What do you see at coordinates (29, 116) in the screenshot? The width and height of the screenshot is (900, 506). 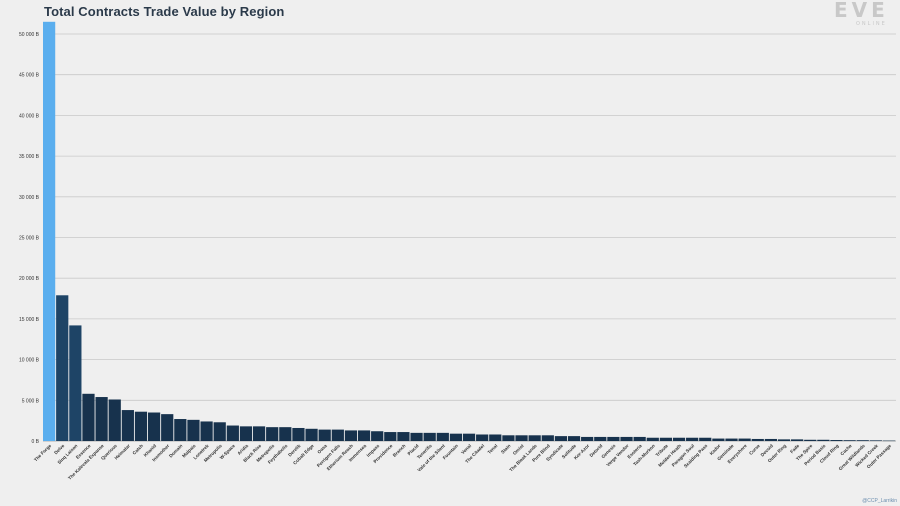 I see `y-tick-label: 40 000 B` at bounding box center [29, 116].